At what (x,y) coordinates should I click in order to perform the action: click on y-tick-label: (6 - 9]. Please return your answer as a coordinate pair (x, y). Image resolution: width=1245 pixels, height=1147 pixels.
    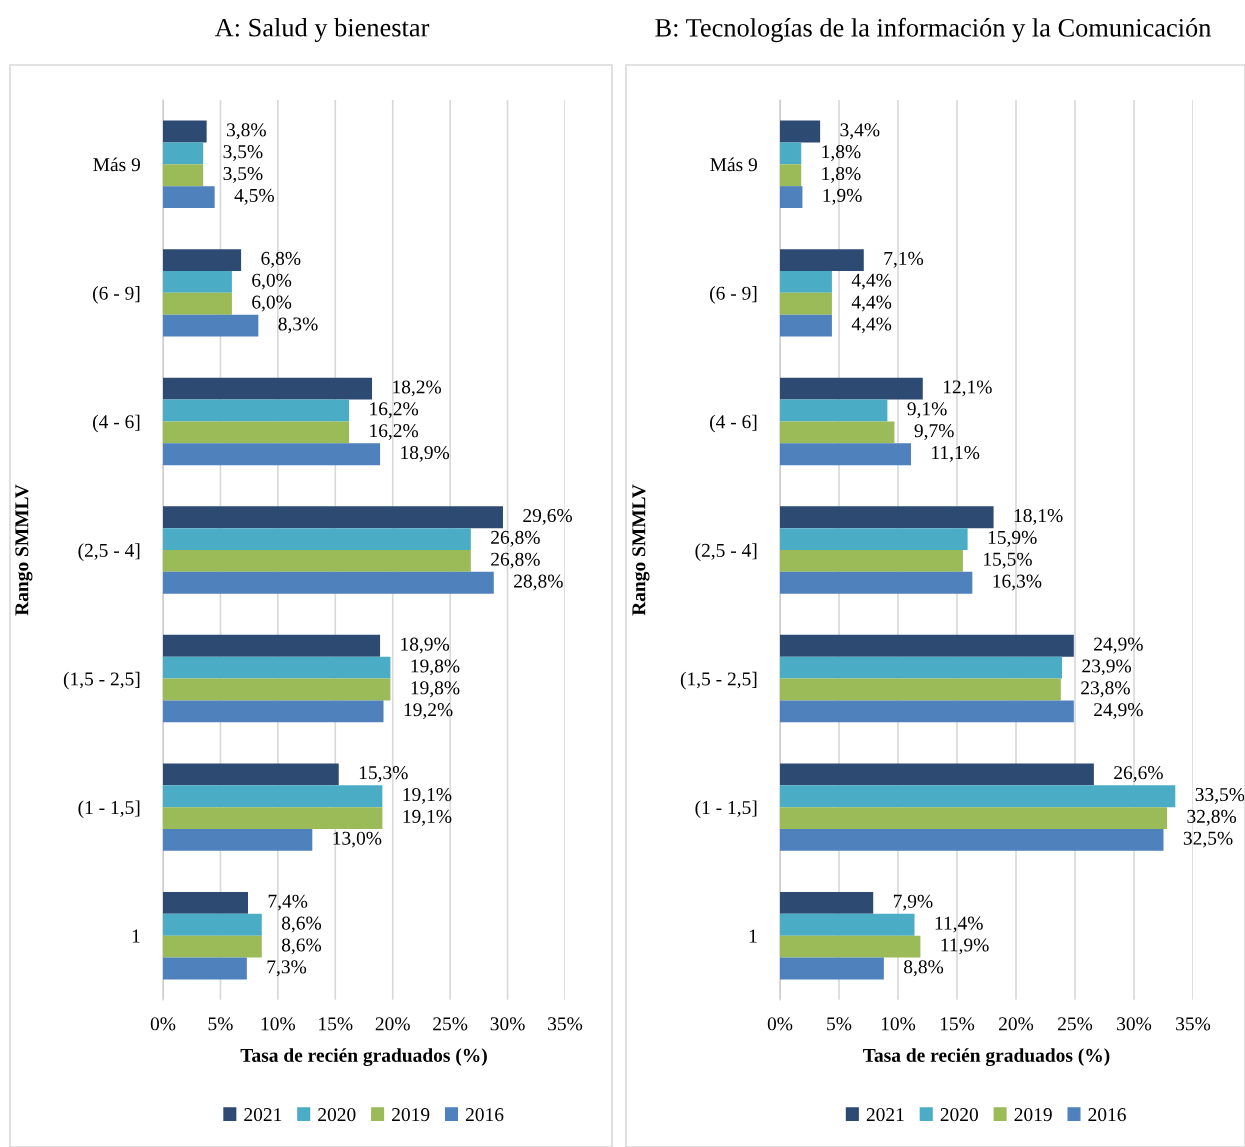
    Looking at the image, I should click on (116, 295).